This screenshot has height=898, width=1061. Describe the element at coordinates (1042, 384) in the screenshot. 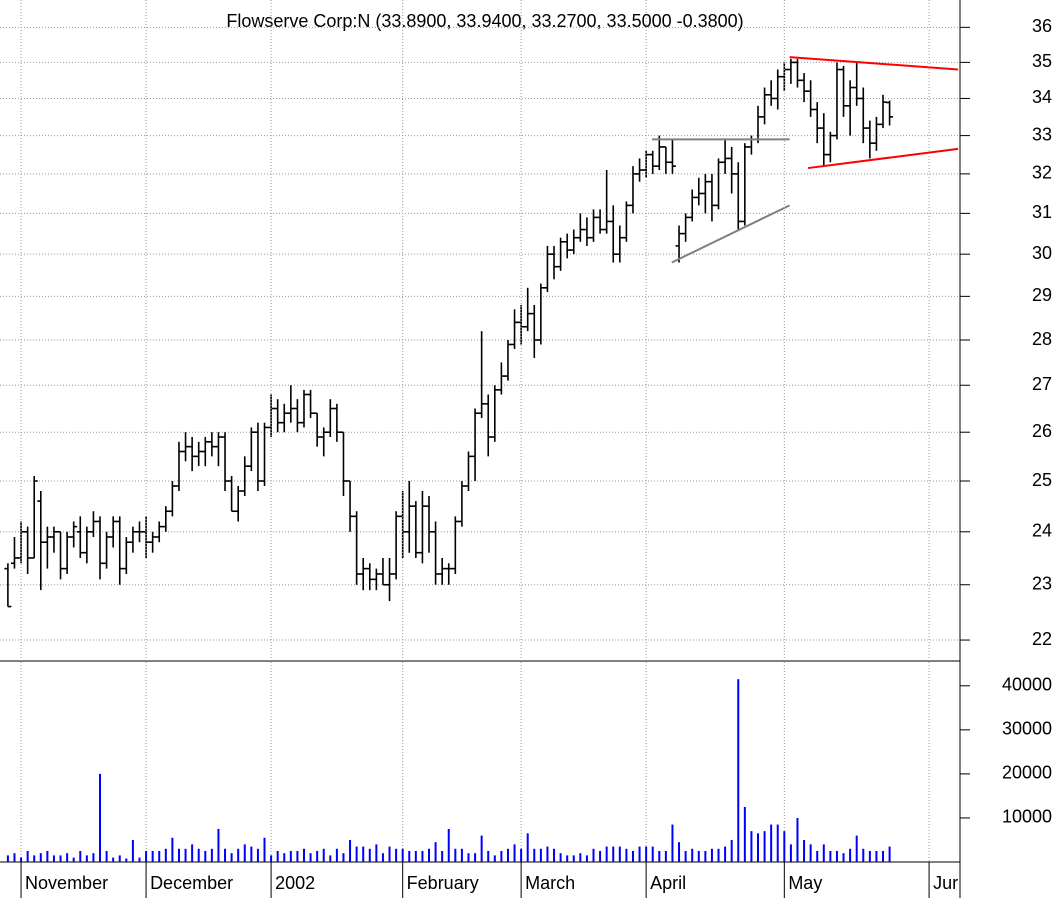

I see `y-tick-label: 27` at that location.